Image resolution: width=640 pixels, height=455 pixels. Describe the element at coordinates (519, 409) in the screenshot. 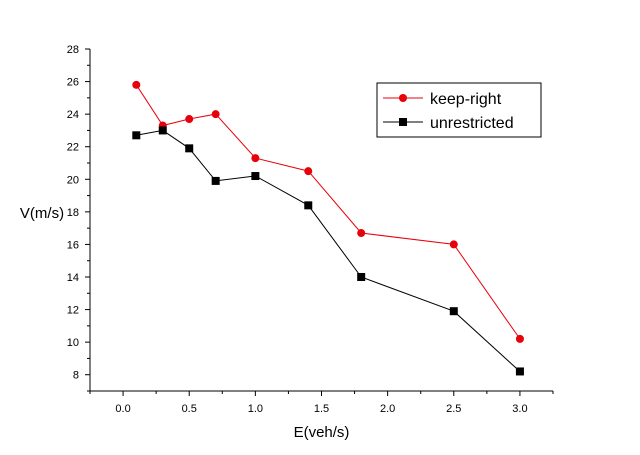

I see `x-tick-label: 3.0` at that location.